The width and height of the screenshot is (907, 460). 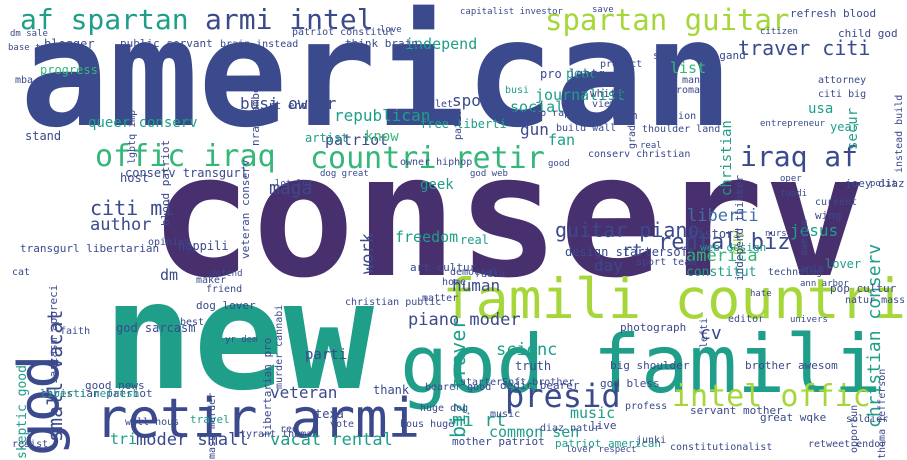 I want to click on word: sarcasm appreci, so click(x=53, y=334).